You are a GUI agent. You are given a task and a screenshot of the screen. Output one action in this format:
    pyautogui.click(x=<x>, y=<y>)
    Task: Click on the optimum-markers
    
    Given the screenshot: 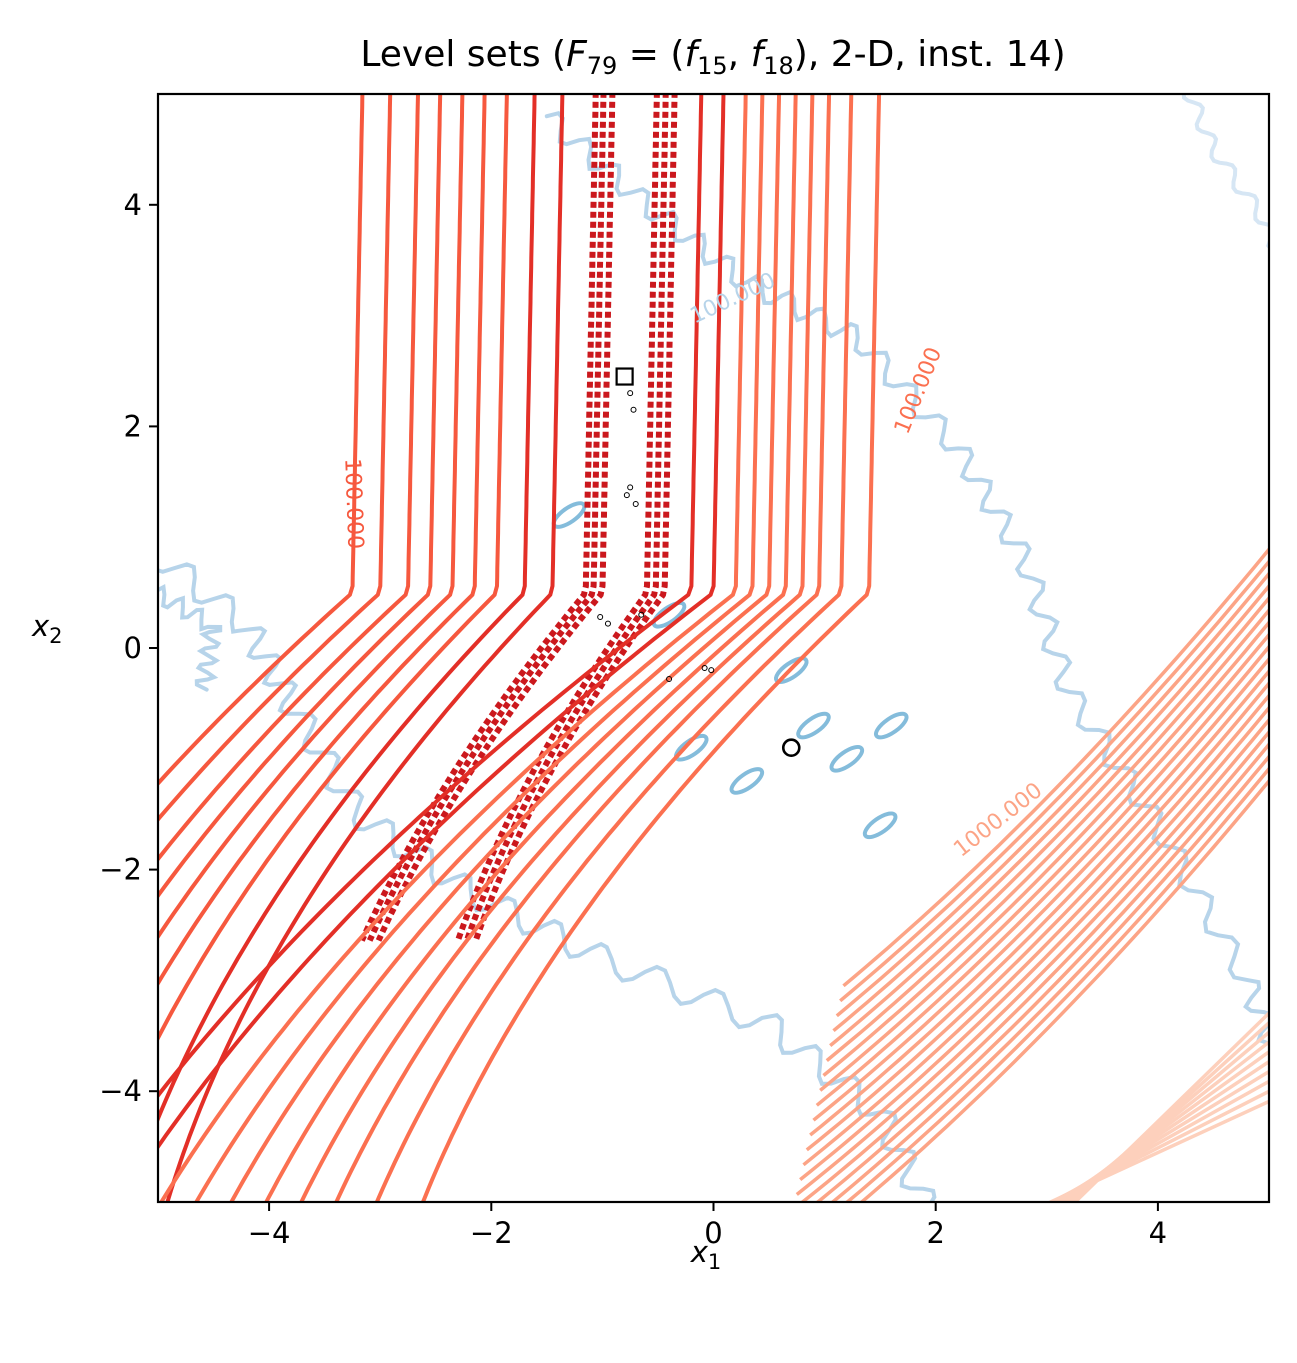 What is the action you would take?
    pyautogui.click(x=708, y=562)
    